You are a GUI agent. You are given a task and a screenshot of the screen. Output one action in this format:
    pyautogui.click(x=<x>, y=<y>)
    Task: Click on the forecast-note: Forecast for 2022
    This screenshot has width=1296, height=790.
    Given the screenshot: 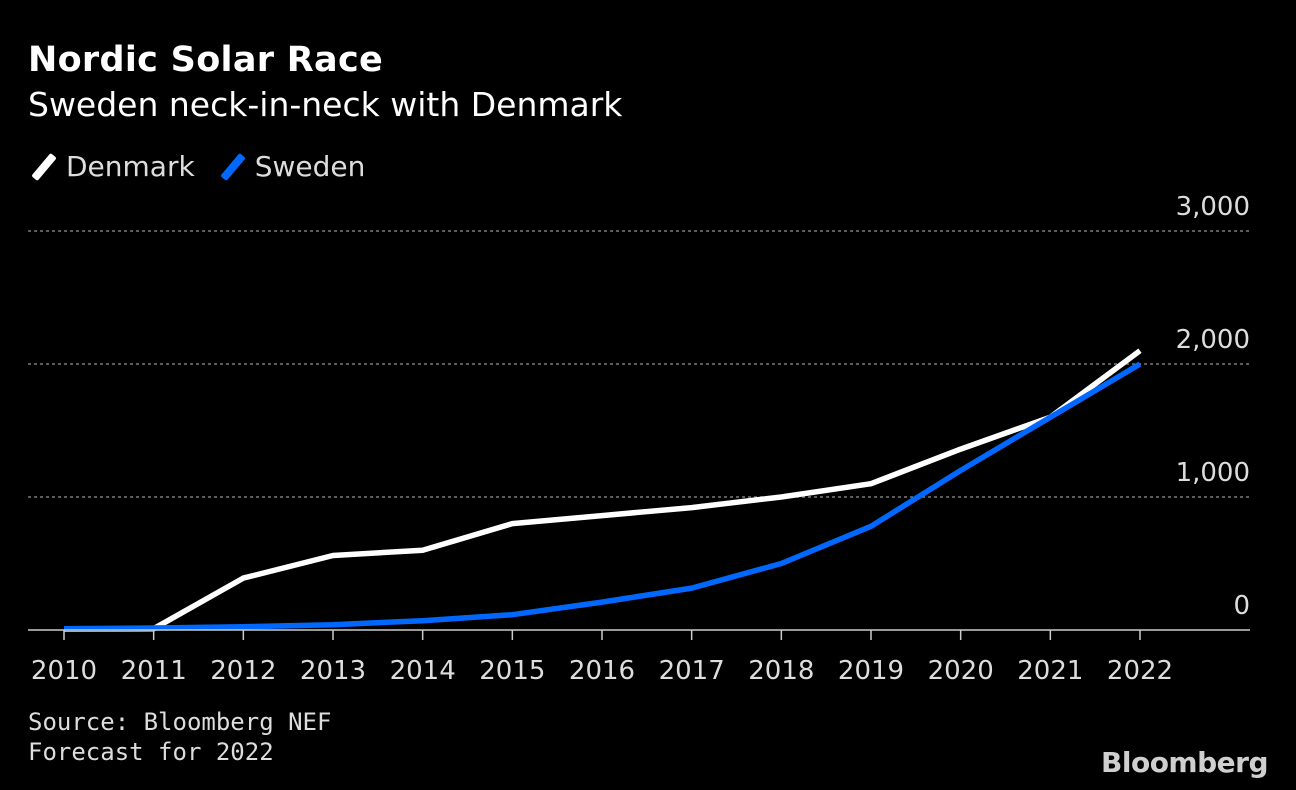 What is the action you would take?
    pyautogui.click(x=151, y=752)
    